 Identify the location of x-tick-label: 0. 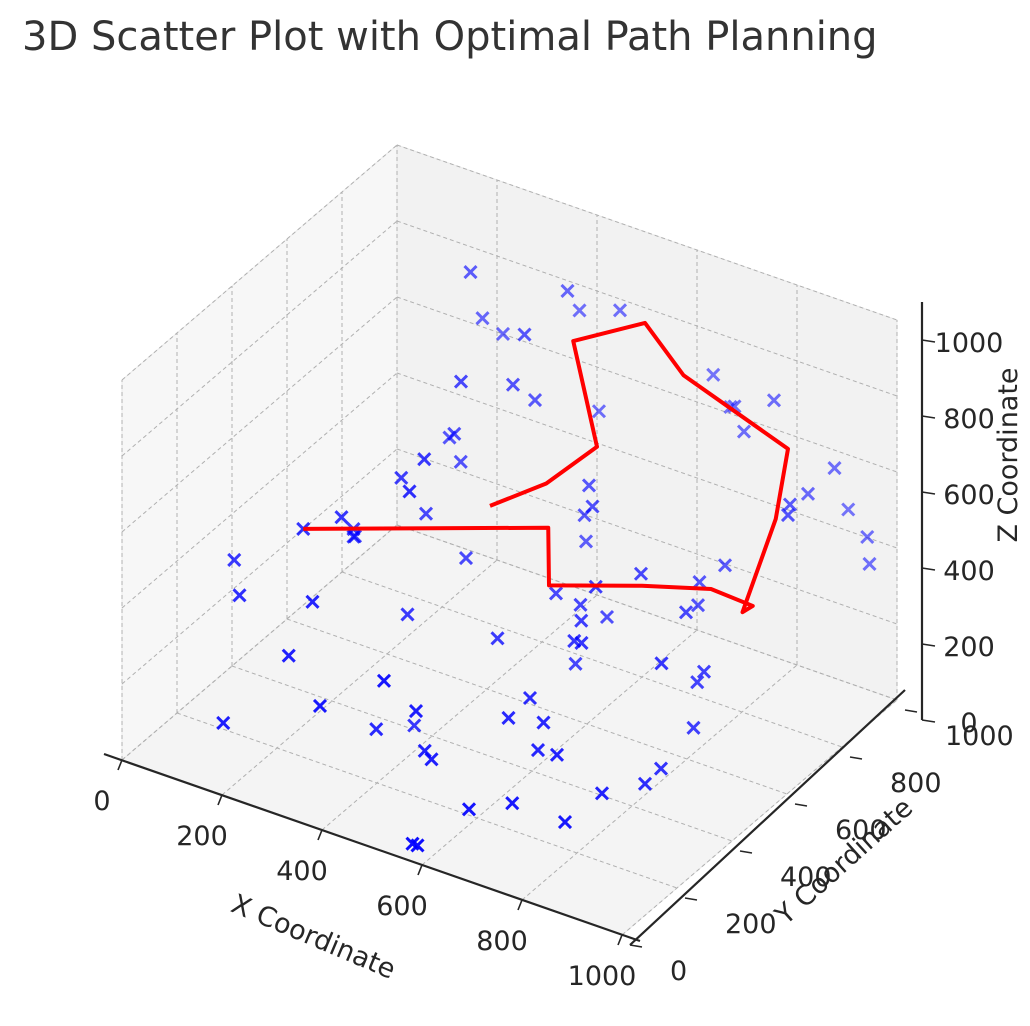
(101, 801).